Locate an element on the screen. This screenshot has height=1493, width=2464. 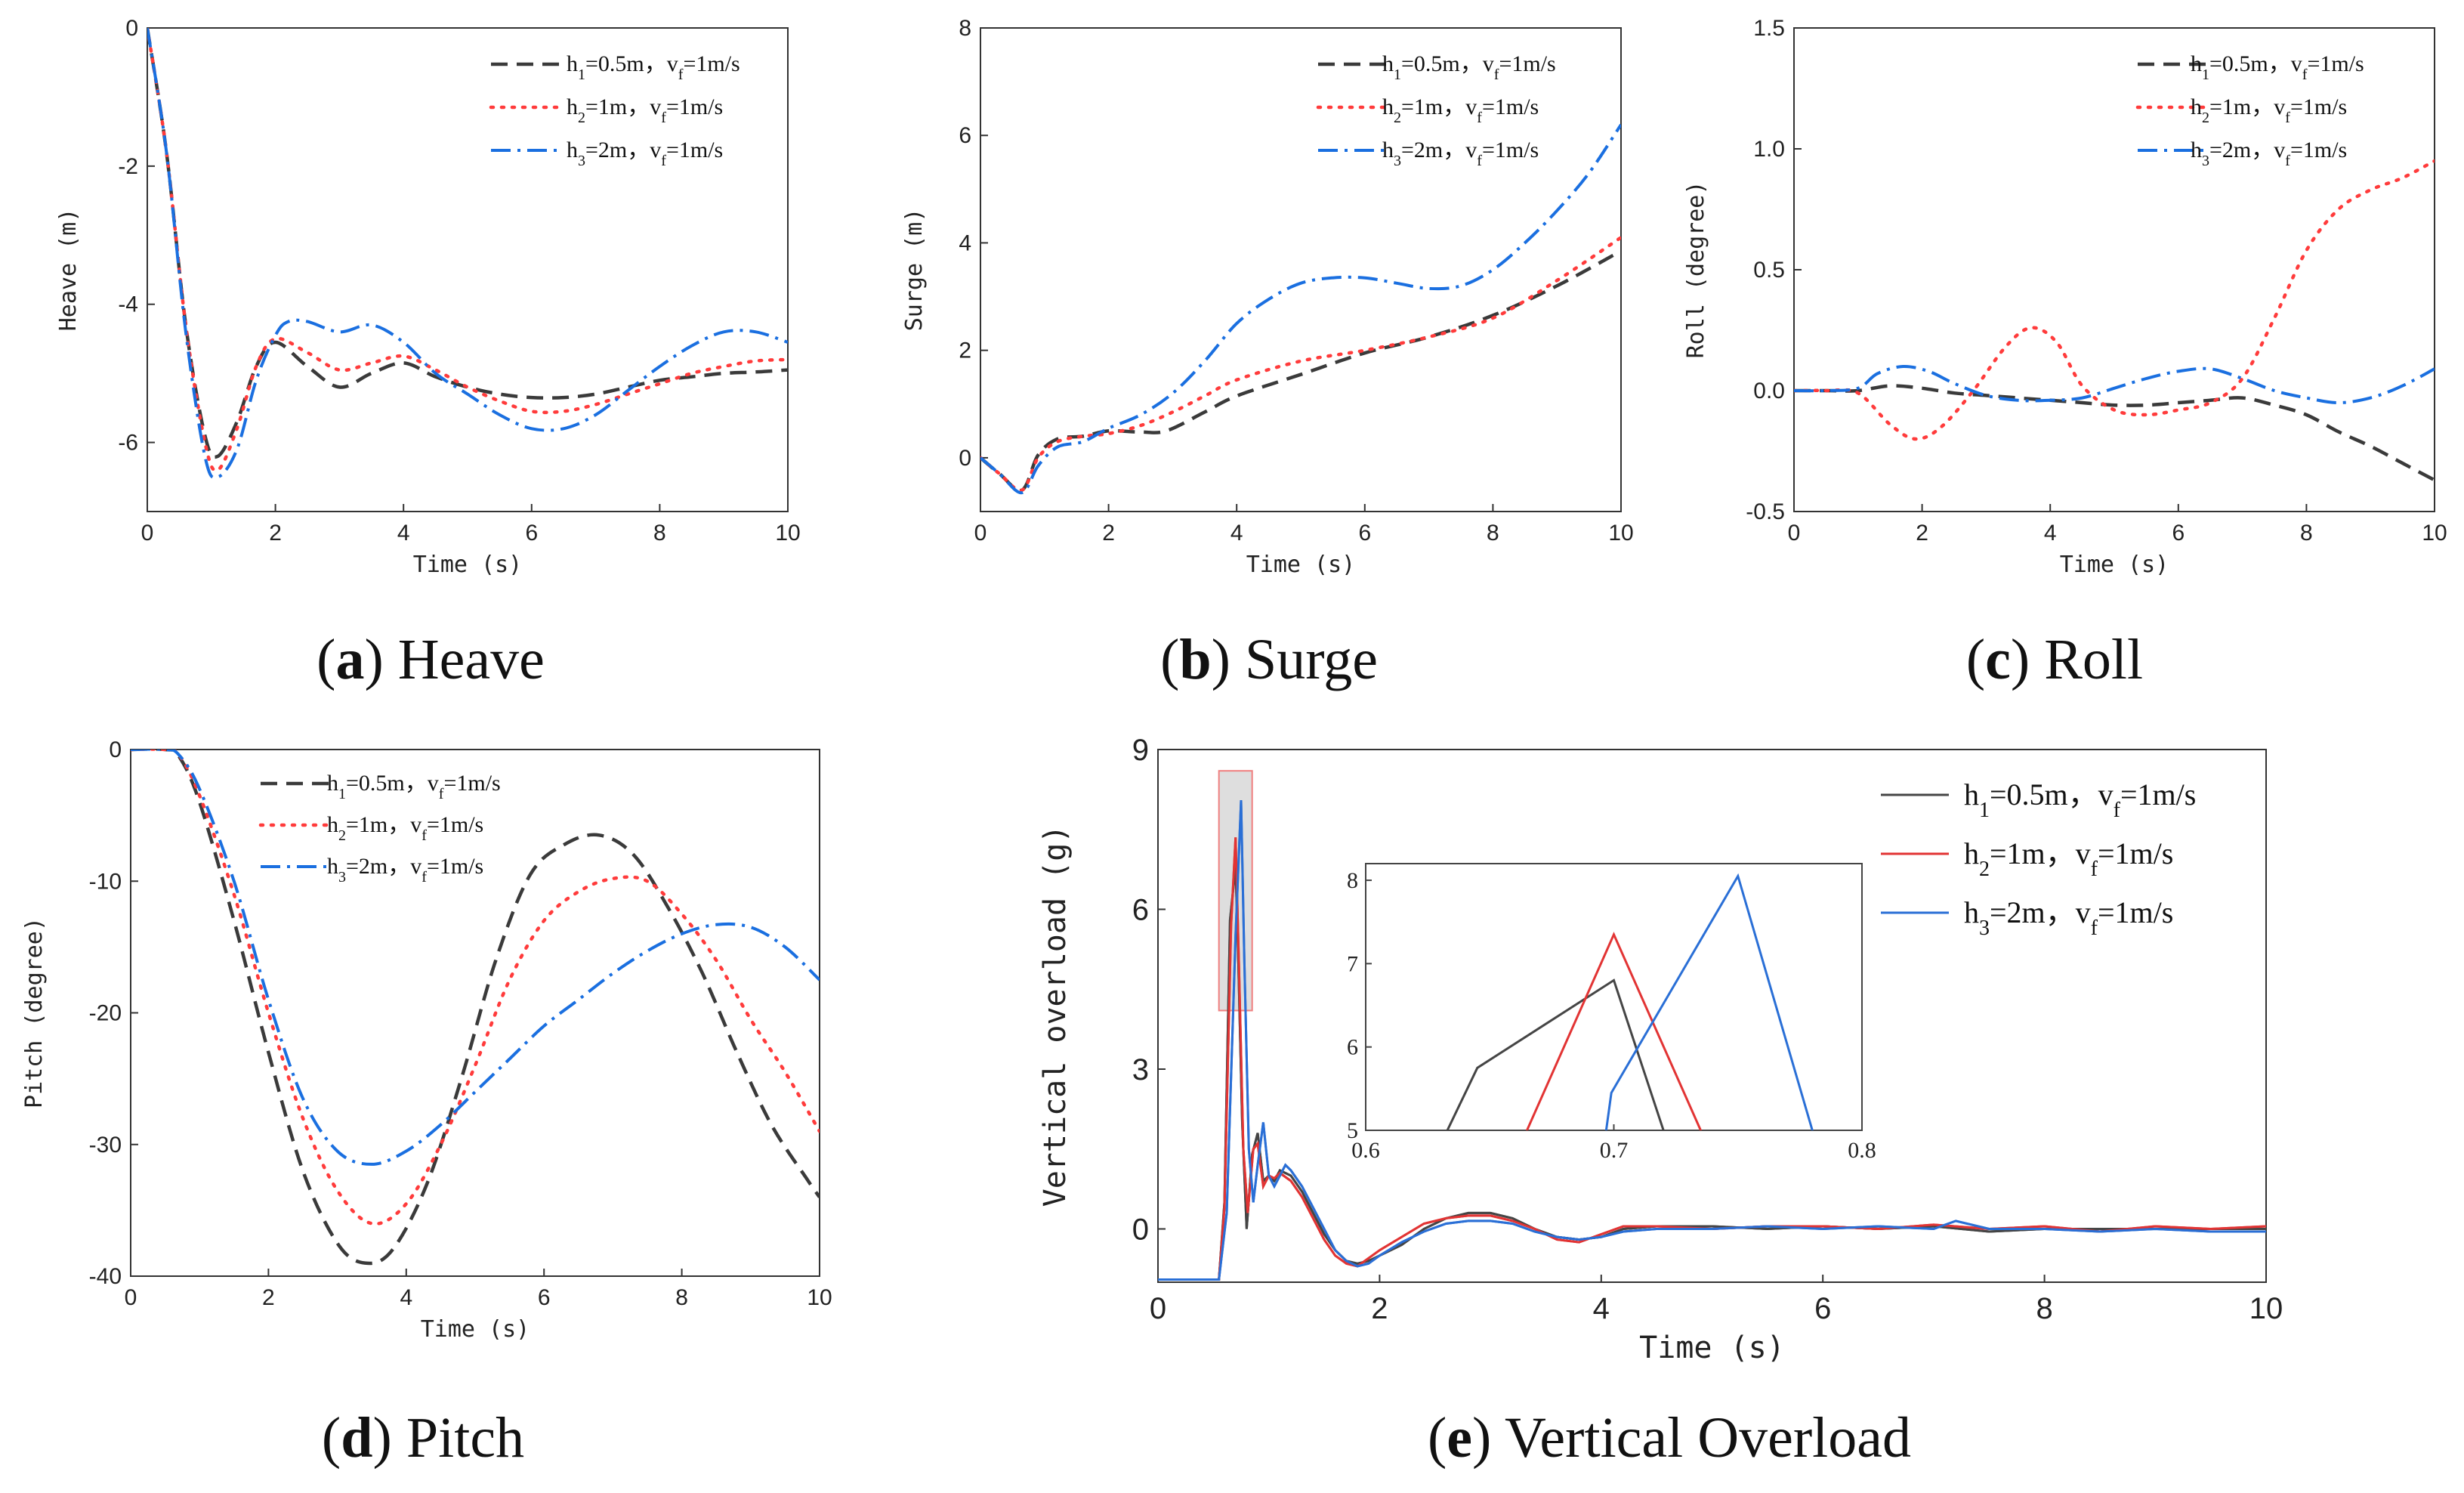
y-tick-label: 8 is located at coordinates (965, 29).